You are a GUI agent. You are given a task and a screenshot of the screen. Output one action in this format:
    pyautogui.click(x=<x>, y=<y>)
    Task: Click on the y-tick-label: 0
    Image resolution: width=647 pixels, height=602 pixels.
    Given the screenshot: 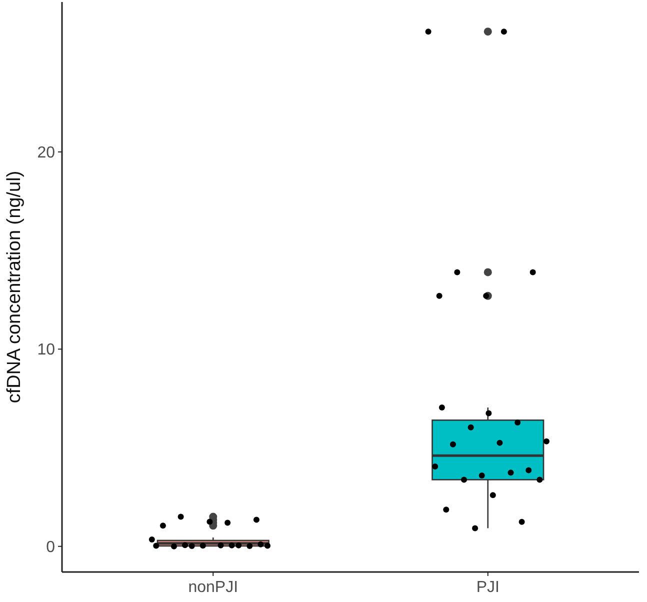 What is the action you would take?
    pyautogui.click(x=51, y=547)
    